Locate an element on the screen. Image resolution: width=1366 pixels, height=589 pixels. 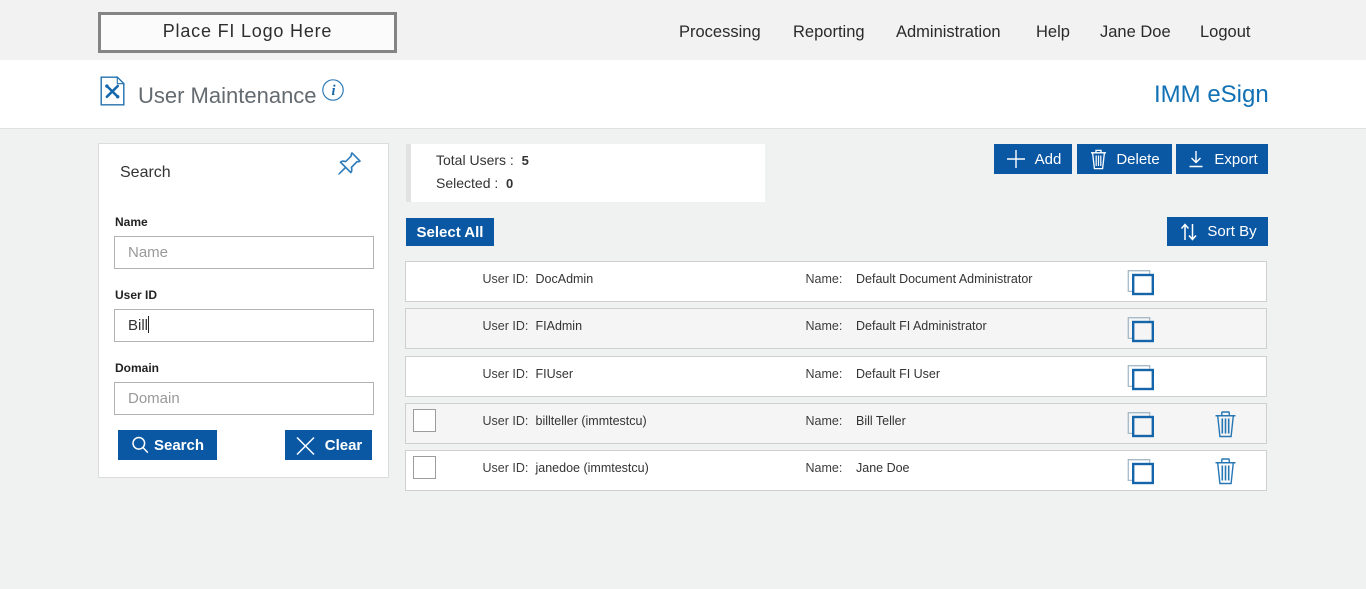
svg-text: i is located at coordinates (333, 91).